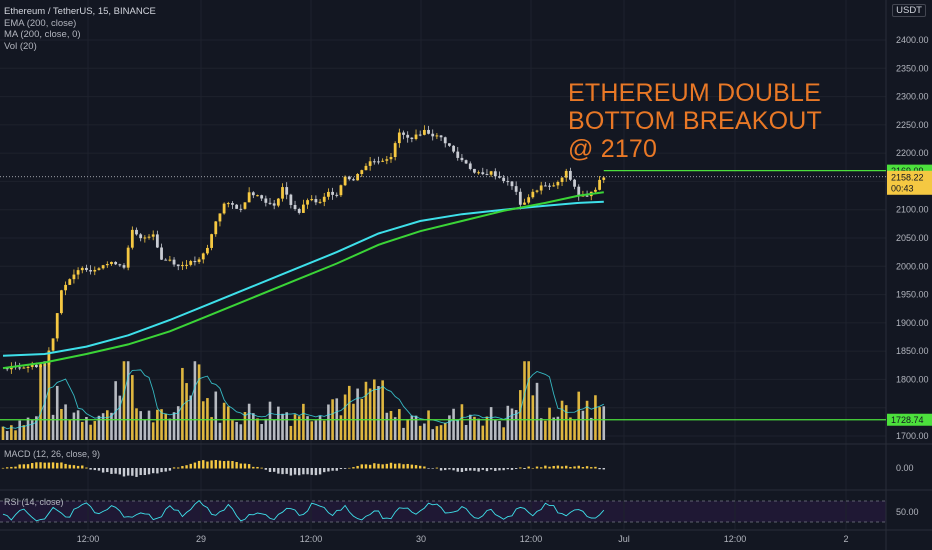  Describe the element at coordinates (42, 34) in the screenshot. I see `ma-legend-item: MA (200, close, 0)` at that location.